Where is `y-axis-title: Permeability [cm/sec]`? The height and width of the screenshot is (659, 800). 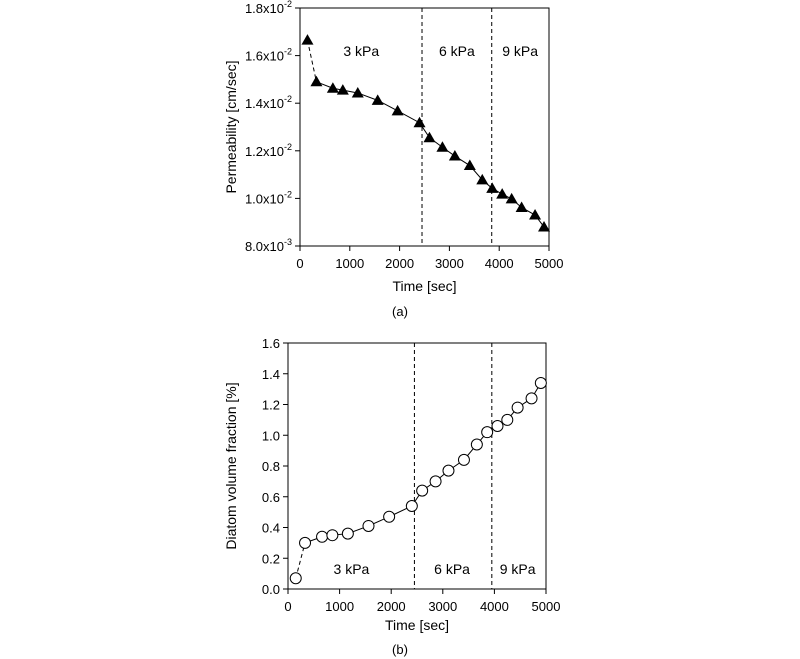 y-axis-title: Permeability [cm/sec] is located at coordinates (231, 126).